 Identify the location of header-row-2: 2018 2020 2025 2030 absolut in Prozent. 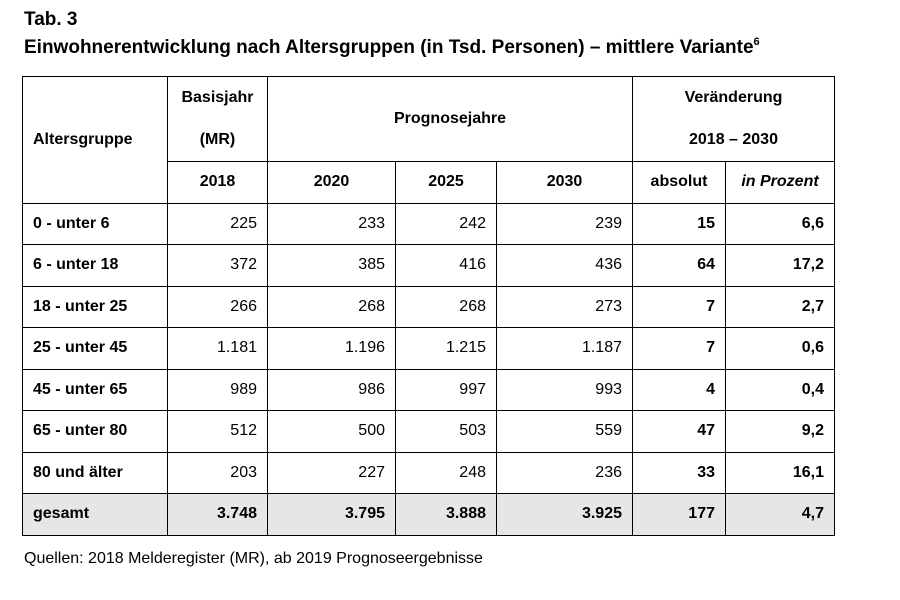
(429, 182).